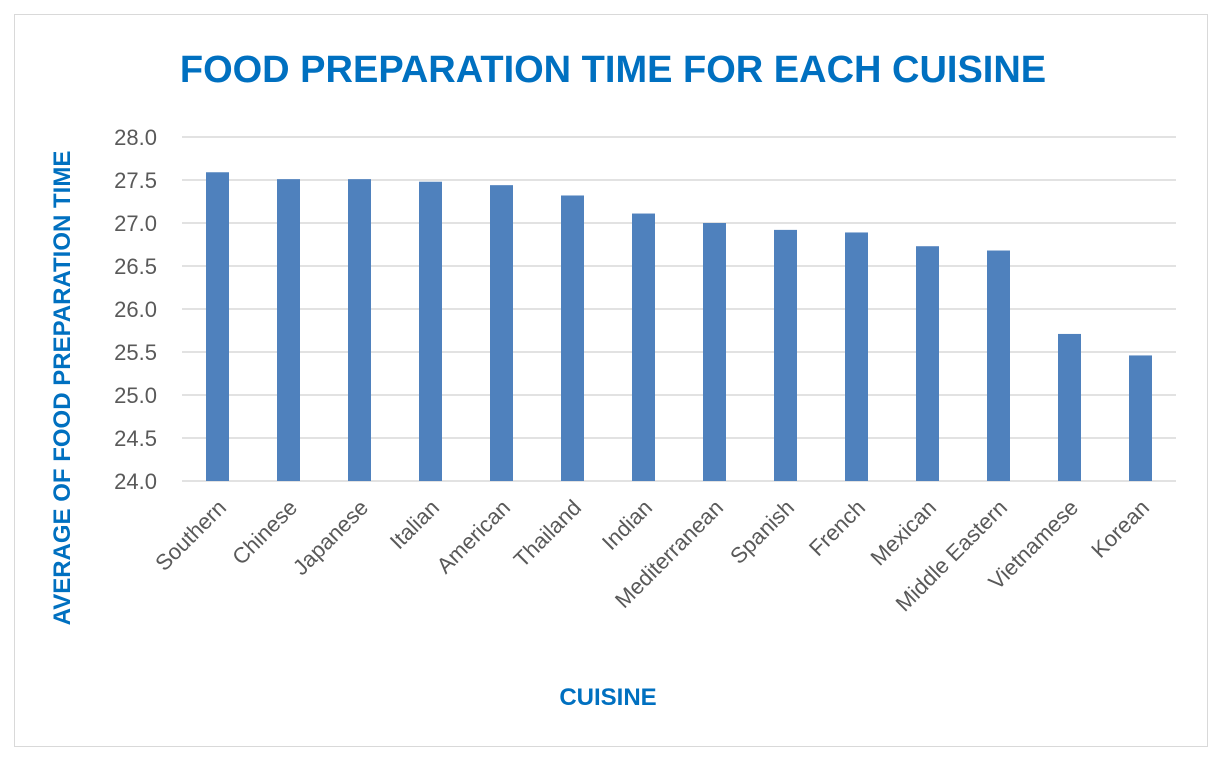  Describe the element at coordinates (1120, 529) in the screenshot. I see `x-tick-label: Korean` at that location.